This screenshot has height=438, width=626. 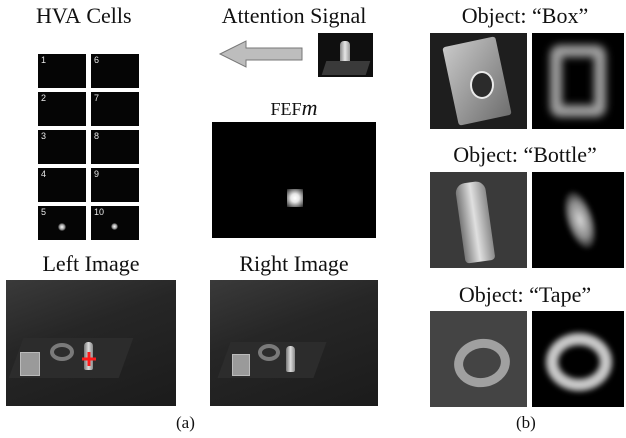 I want to click on hva-cell-10: 10, so click(x=115, y=223).